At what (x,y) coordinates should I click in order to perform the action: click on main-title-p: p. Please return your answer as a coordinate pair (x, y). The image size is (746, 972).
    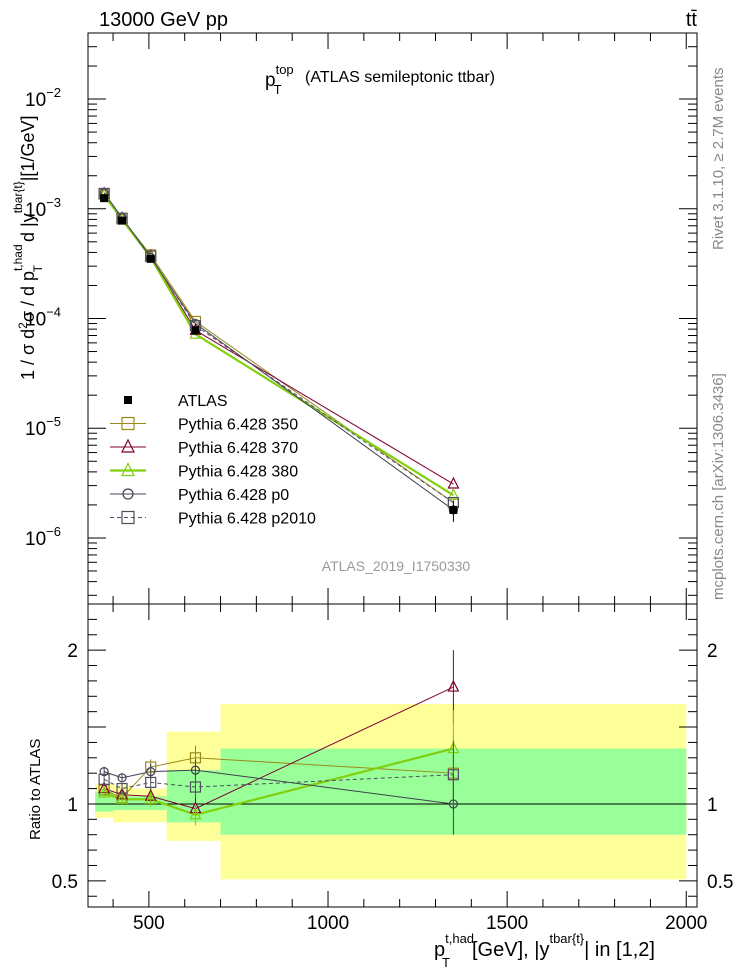
    Looking at the image, I should click on (270, 80).